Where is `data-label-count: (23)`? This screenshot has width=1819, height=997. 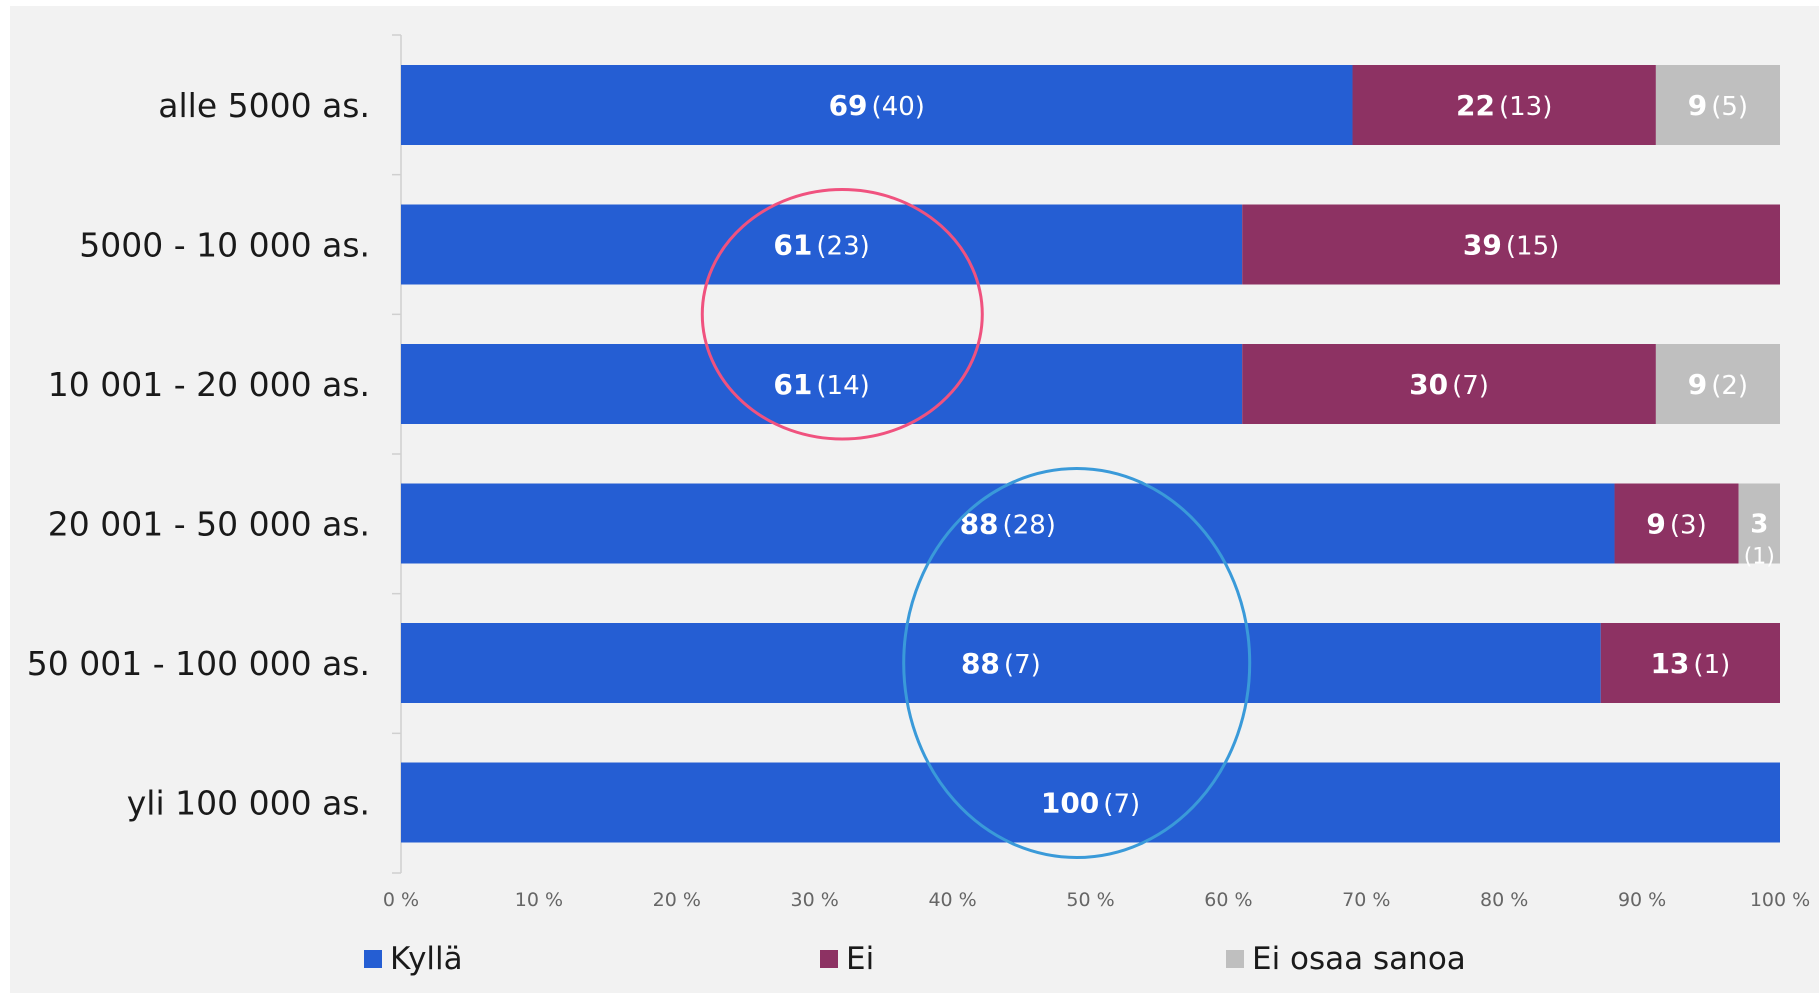 data-label-count: (23) is located at coordinates (842, 247).